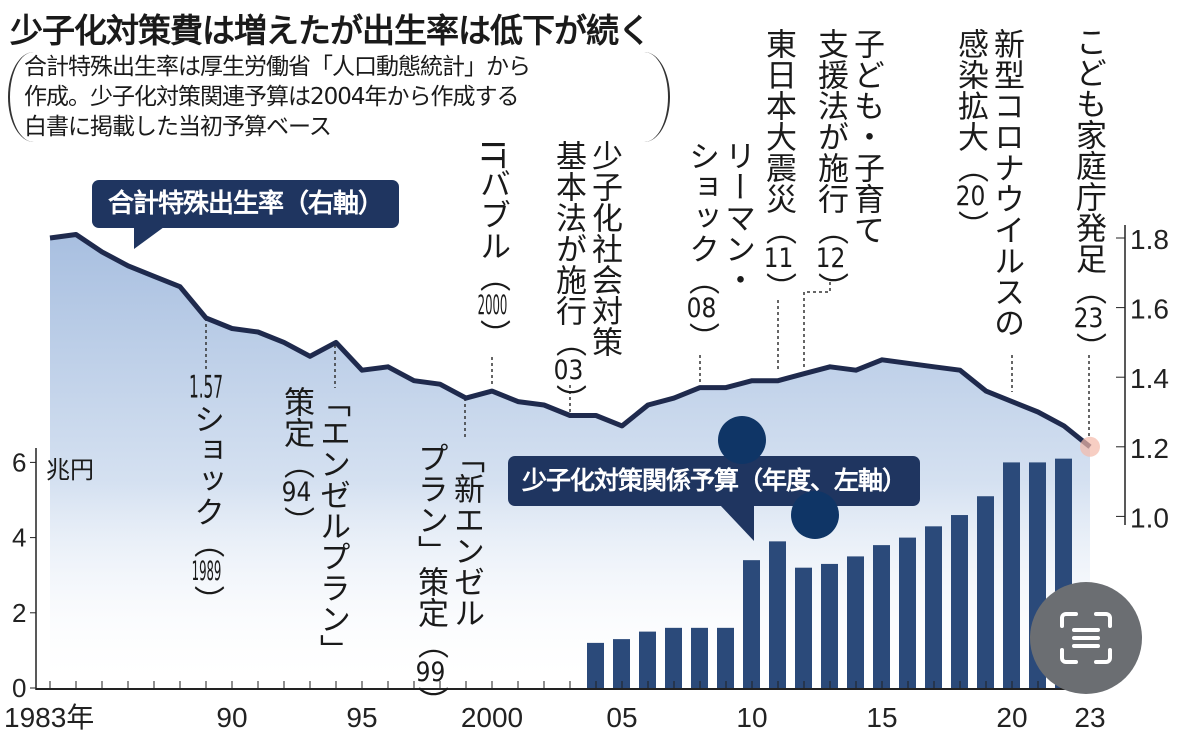  What do you see at coordinates (673, 657) in the screenshot?
I see `budget-bar-2007` at bounding box center [673, 657].